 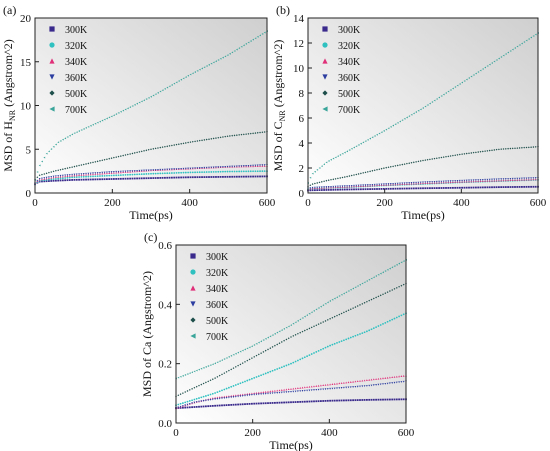 What do you see at coordinates (52, 109) in the screenshot?
I see `legend-marker` at bounding box center [52, 109].